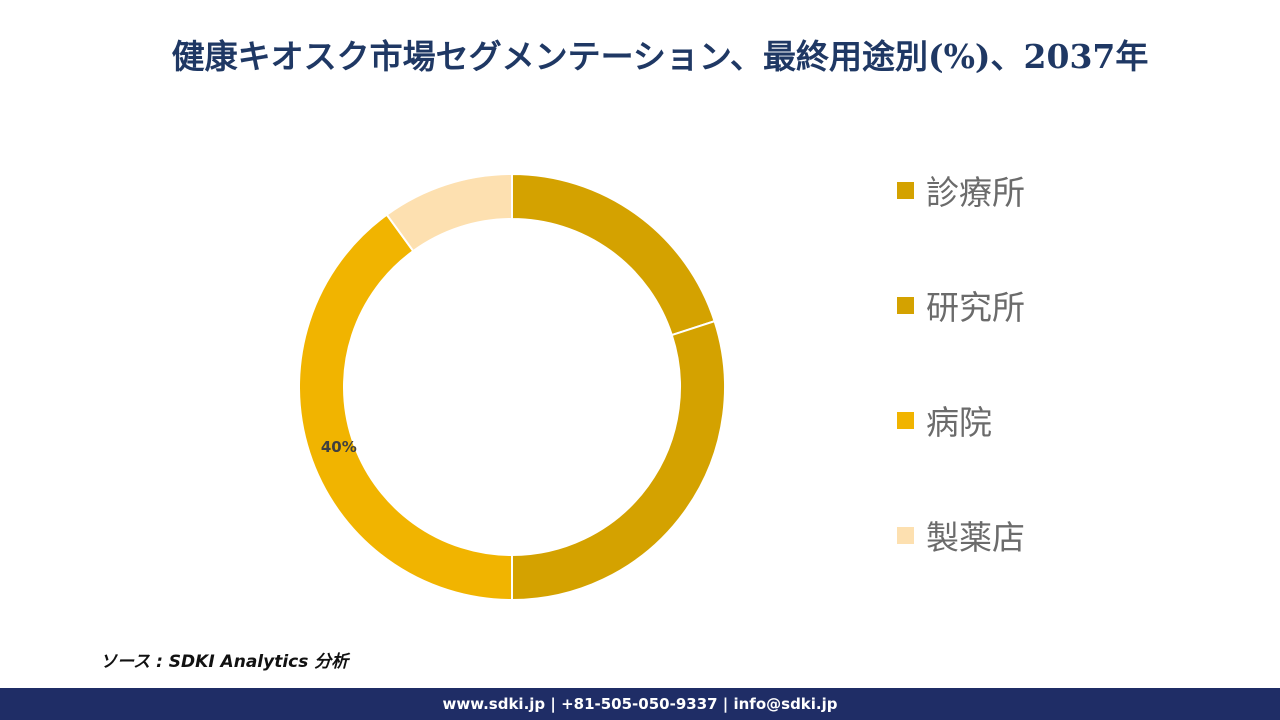 The height and width of the screenshot is (720, 1280). What do you see at coordinates (905, 535) in the screenshot?
I see `legend-swatch-pharmacy` at bounding box center [905, 535].